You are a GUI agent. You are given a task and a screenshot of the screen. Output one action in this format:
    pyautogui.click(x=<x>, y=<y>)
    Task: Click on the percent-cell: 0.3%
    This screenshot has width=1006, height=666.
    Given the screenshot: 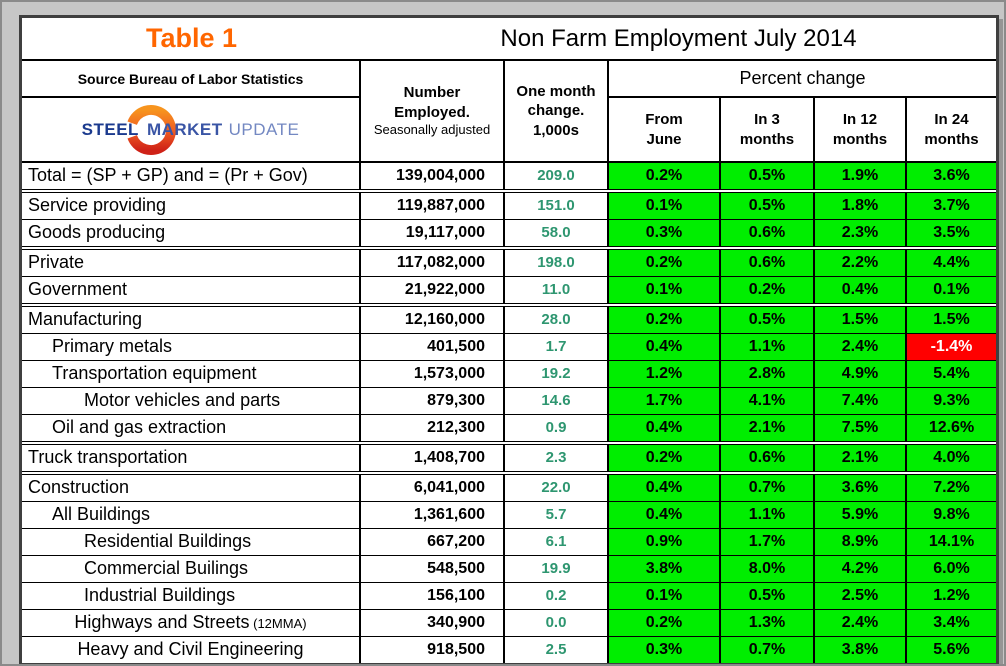 What is the action you would take?
    pyautogui.click(x=665, y=650)
    